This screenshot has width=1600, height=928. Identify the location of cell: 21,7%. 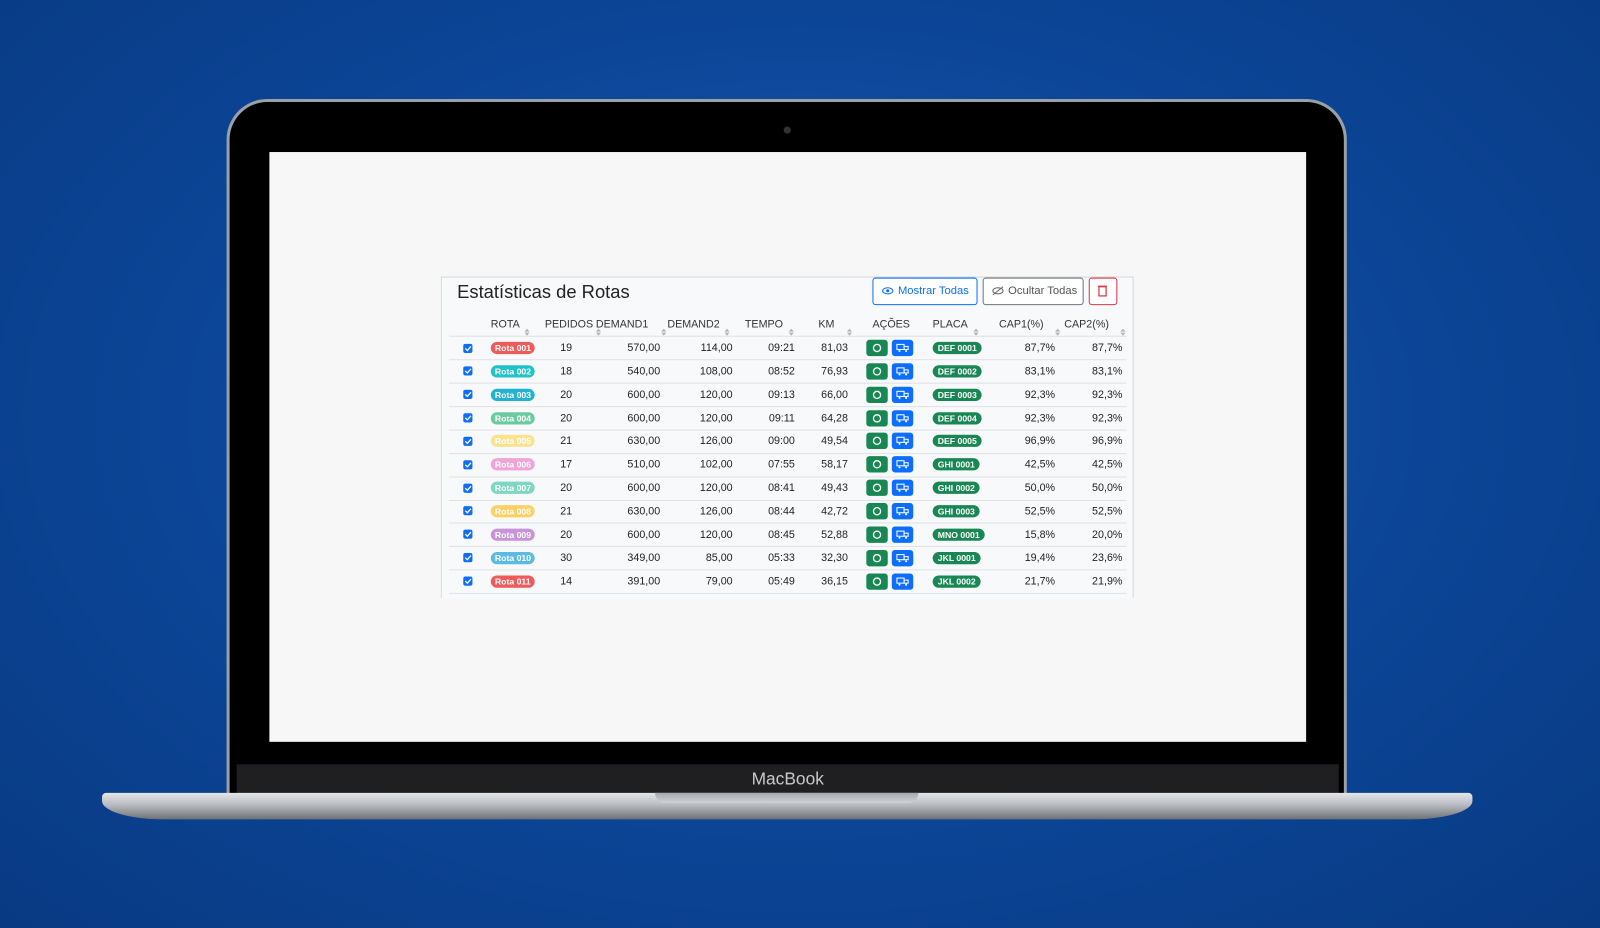
(1040, 581).